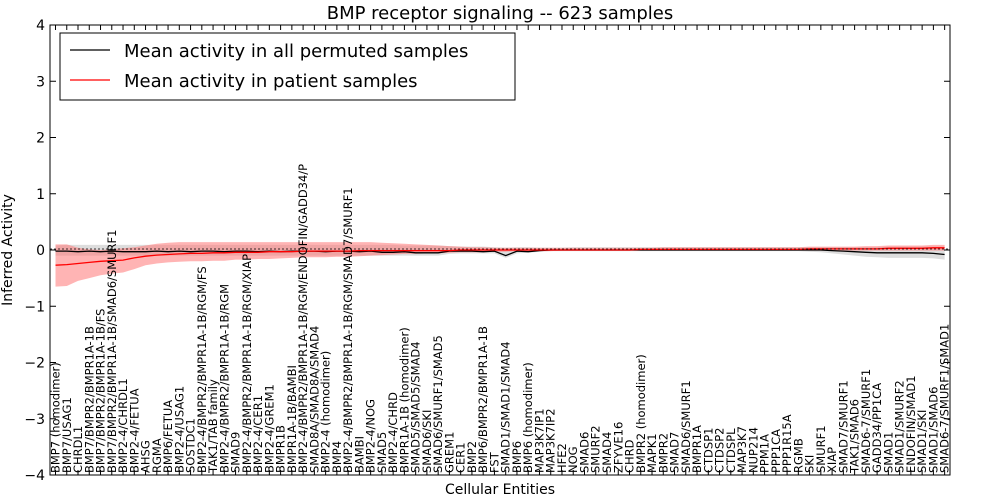 This screenshot has width=1000, height=500. I want to click on x-tick-label: SMAD6/SMURF1/SMAD5, so click(438, 404).